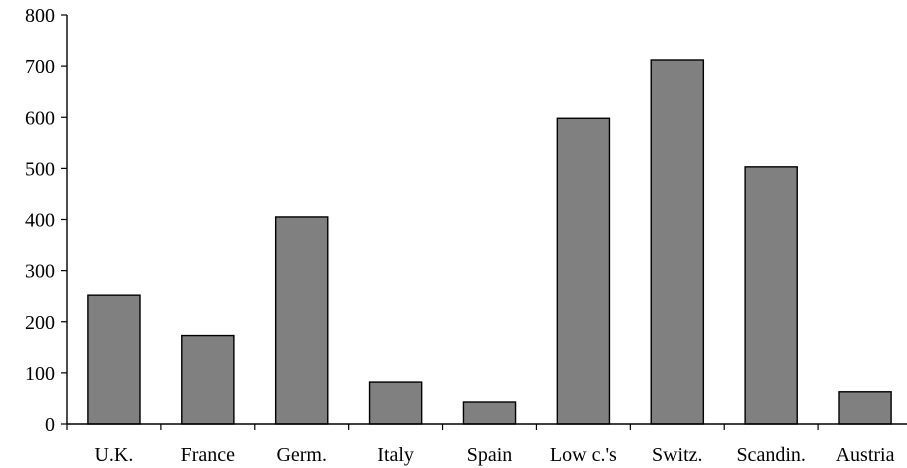  I want to click on y-tick-label: 400, so click(40, 221).